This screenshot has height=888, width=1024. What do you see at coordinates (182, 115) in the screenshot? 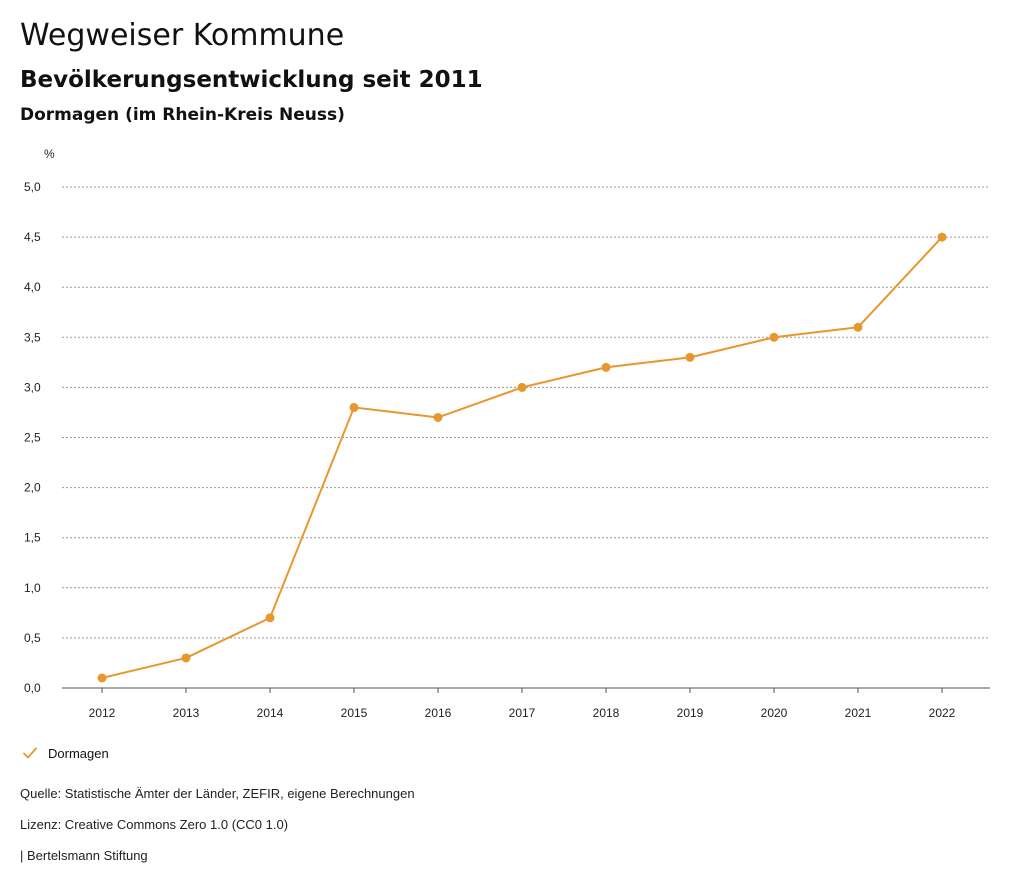
I see `region-label: Dormagen (im Rhein-Kreis Neuss)` at bounding box center [182, 115].